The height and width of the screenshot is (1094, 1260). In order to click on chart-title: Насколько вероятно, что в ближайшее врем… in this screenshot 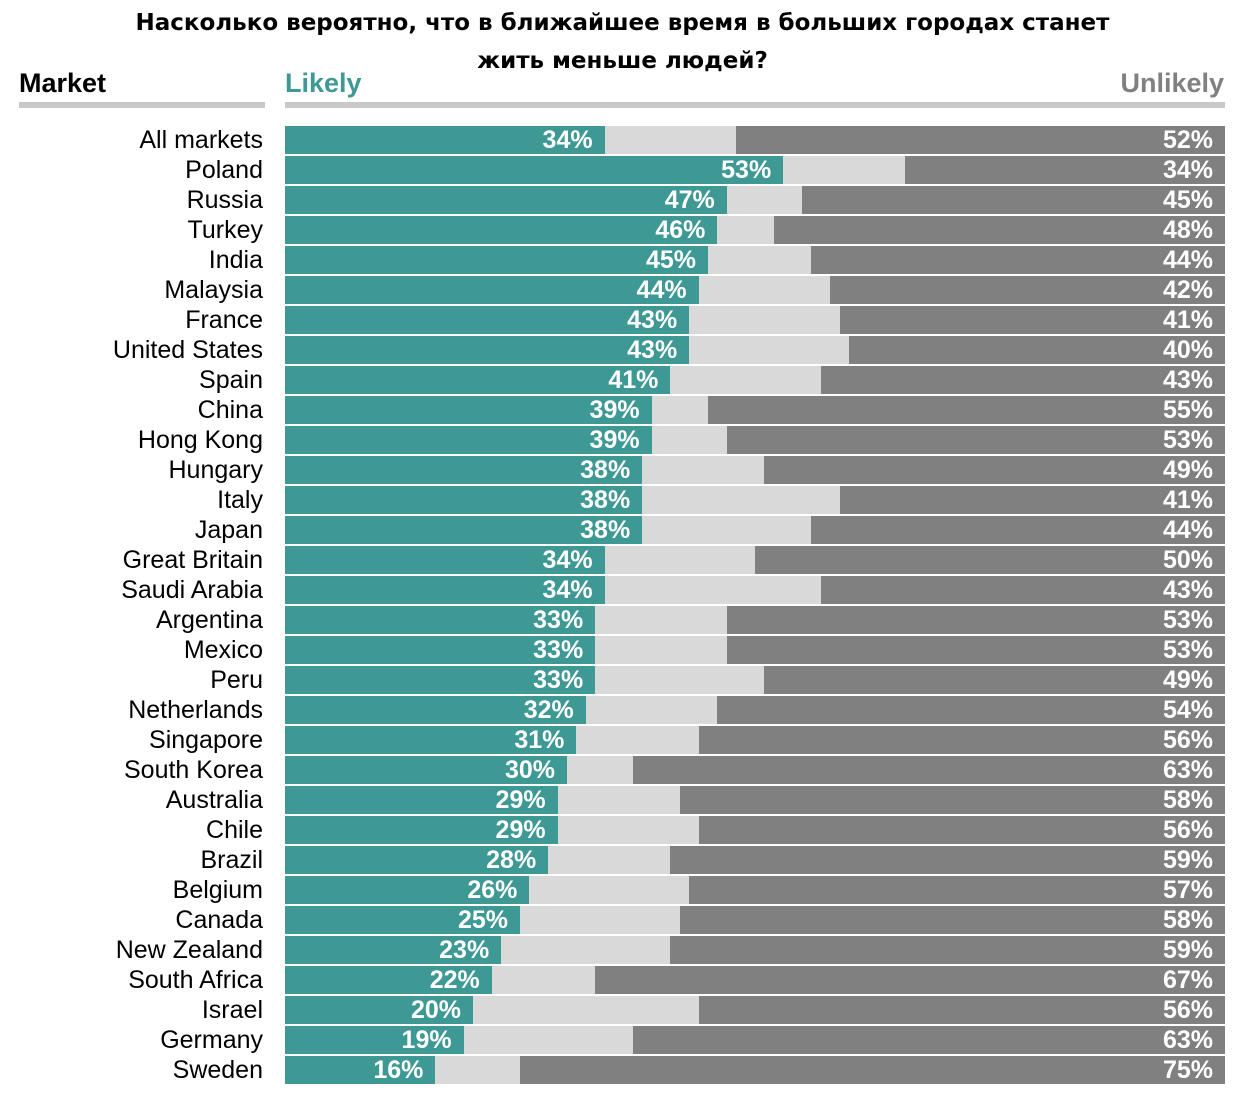, I will do `click(622, 42)`.